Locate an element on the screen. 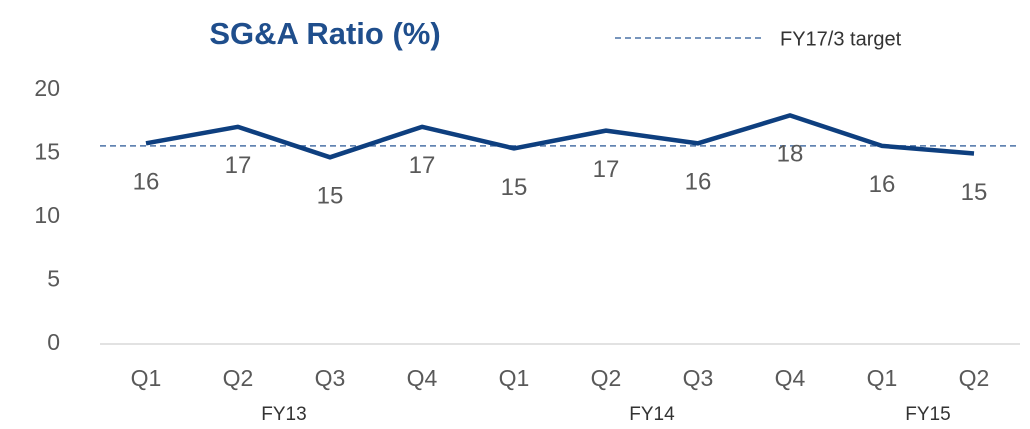 The width and height of the screenshot is (1030, 429). y-tick-label: 15 is located at coordinates (47, 152).